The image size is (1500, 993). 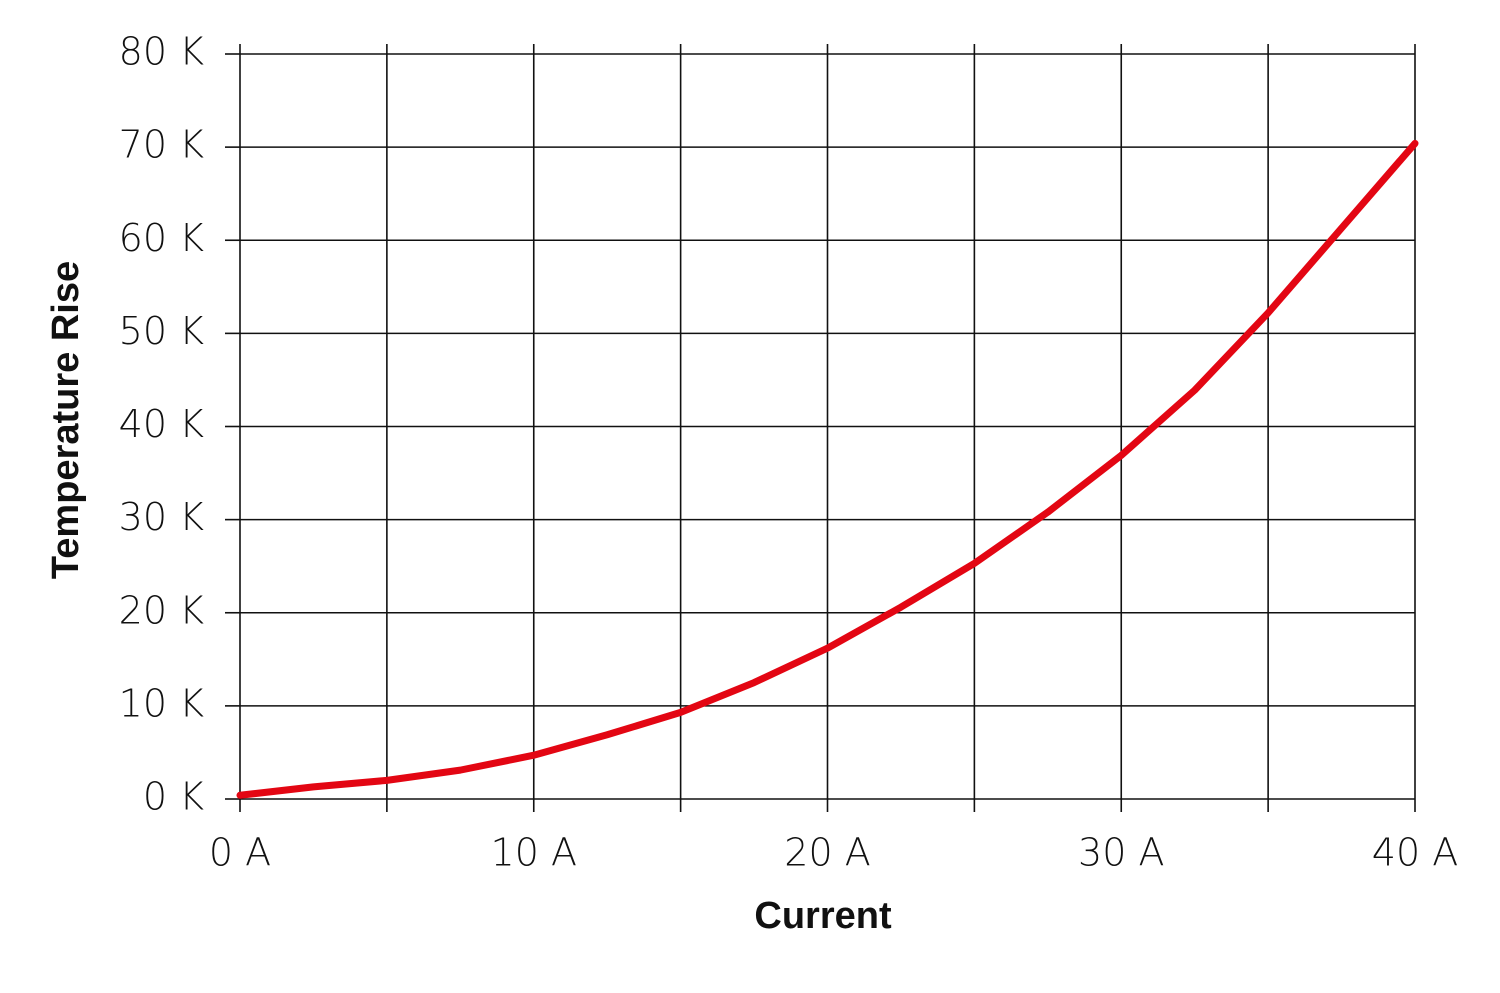 I want to click on y-tick-label: 40 K, so click(x=161, y=424).